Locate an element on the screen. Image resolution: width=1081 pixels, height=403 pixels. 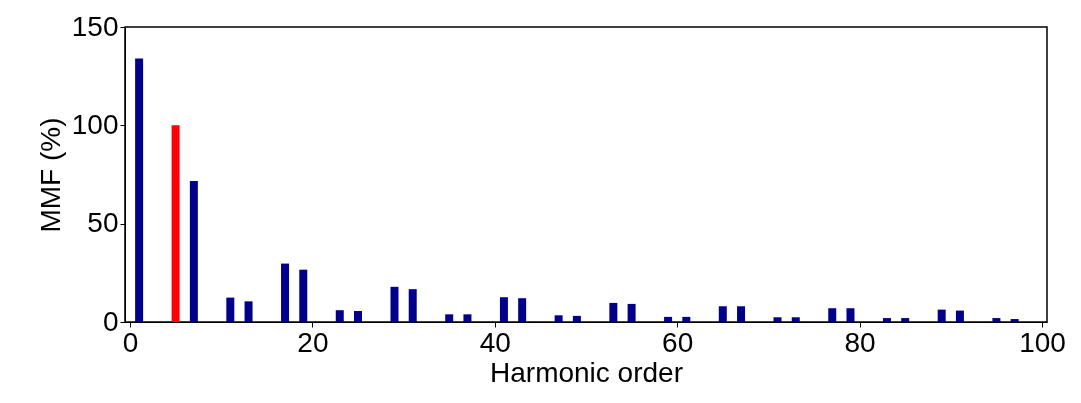
x-tick-label: 100 is located at coordinates (1042, 342).